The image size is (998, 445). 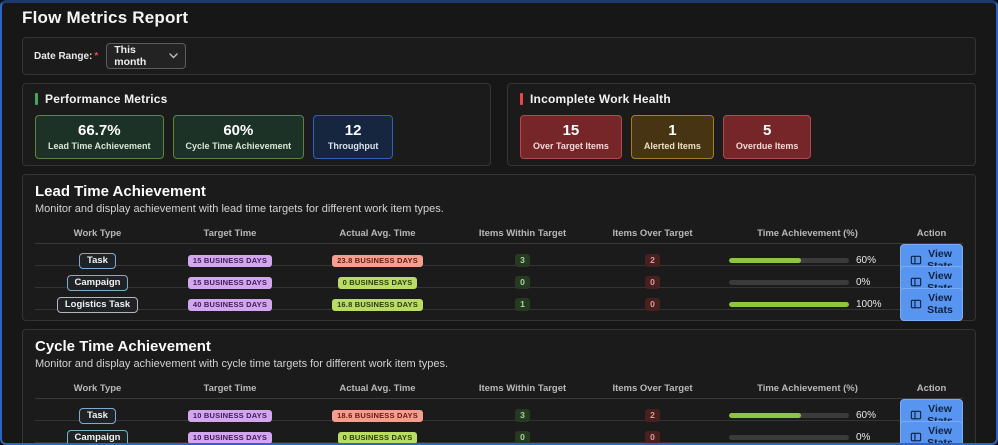 I want to click on metric-card-alerted: 1 Alerted Items, so click(x=672, y=137).